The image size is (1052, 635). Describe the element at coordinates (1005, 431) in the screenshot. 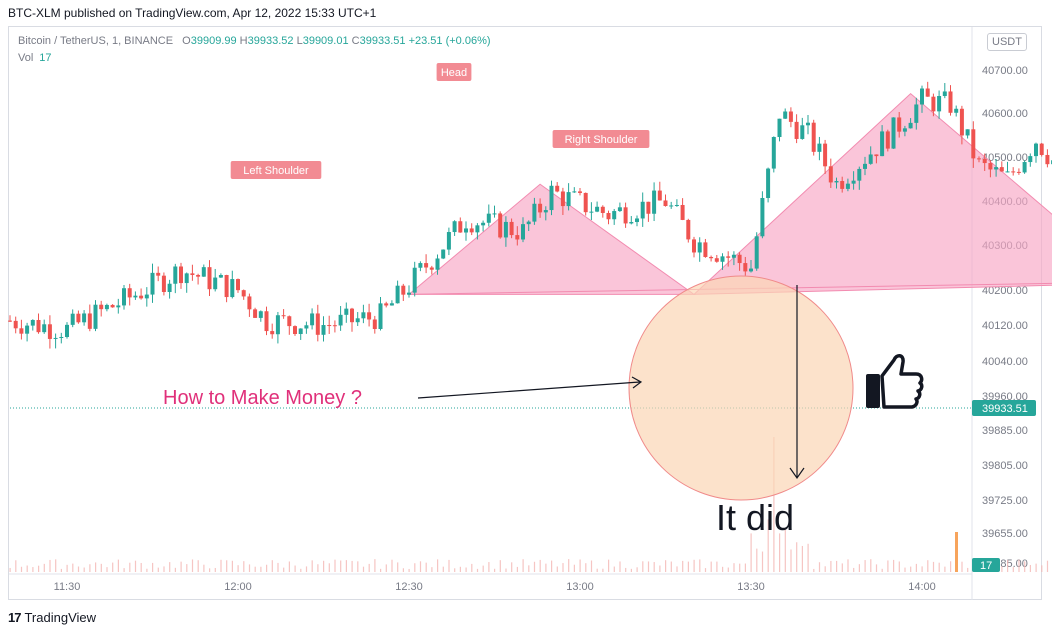

I see `price-tick-label: 39885.00` at that location.